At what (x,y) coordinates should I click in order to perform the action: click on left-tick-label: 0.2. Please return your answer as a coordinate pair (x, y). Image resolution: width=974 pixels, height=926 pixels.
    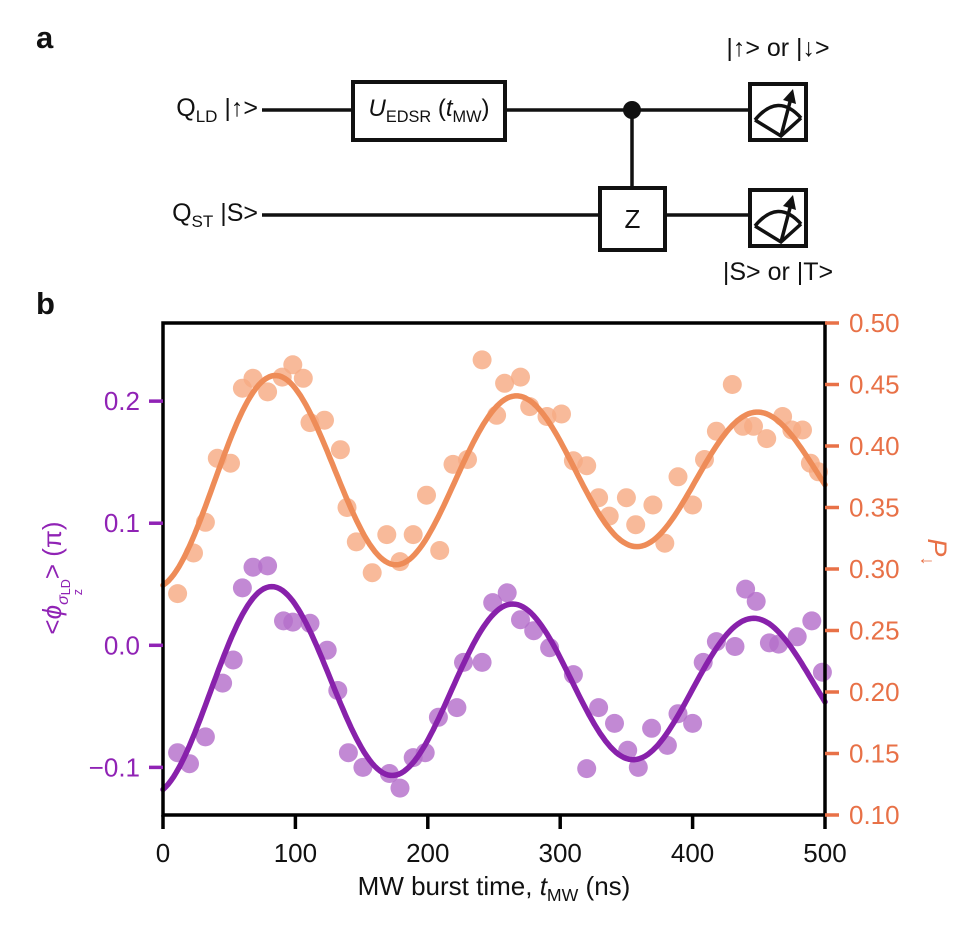
    Looking at the image, I should click on (122, 401).